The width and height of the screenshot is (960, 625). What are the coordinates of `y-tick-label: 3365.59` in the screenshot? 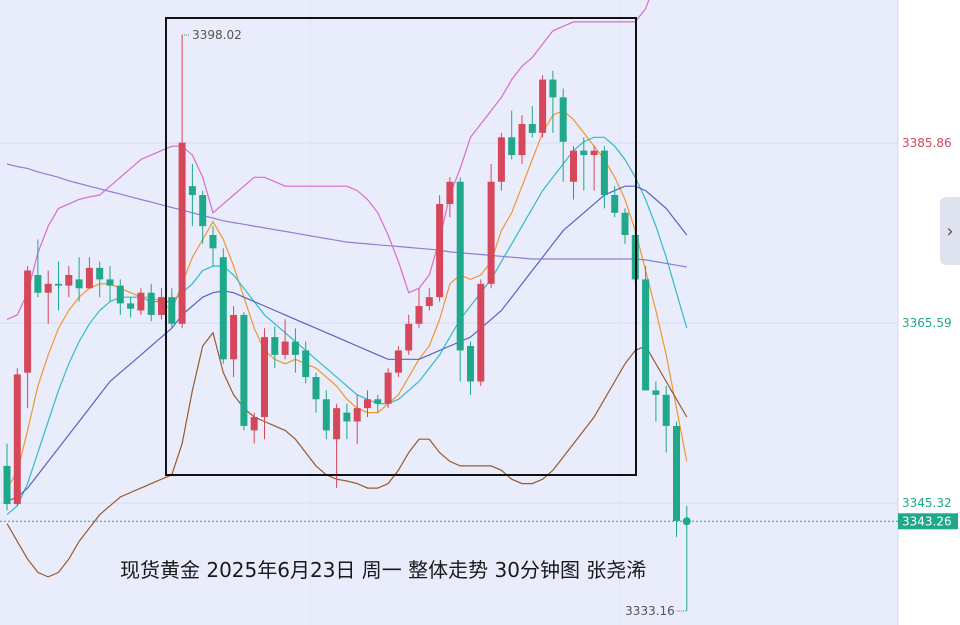 It's located at (927, 323).